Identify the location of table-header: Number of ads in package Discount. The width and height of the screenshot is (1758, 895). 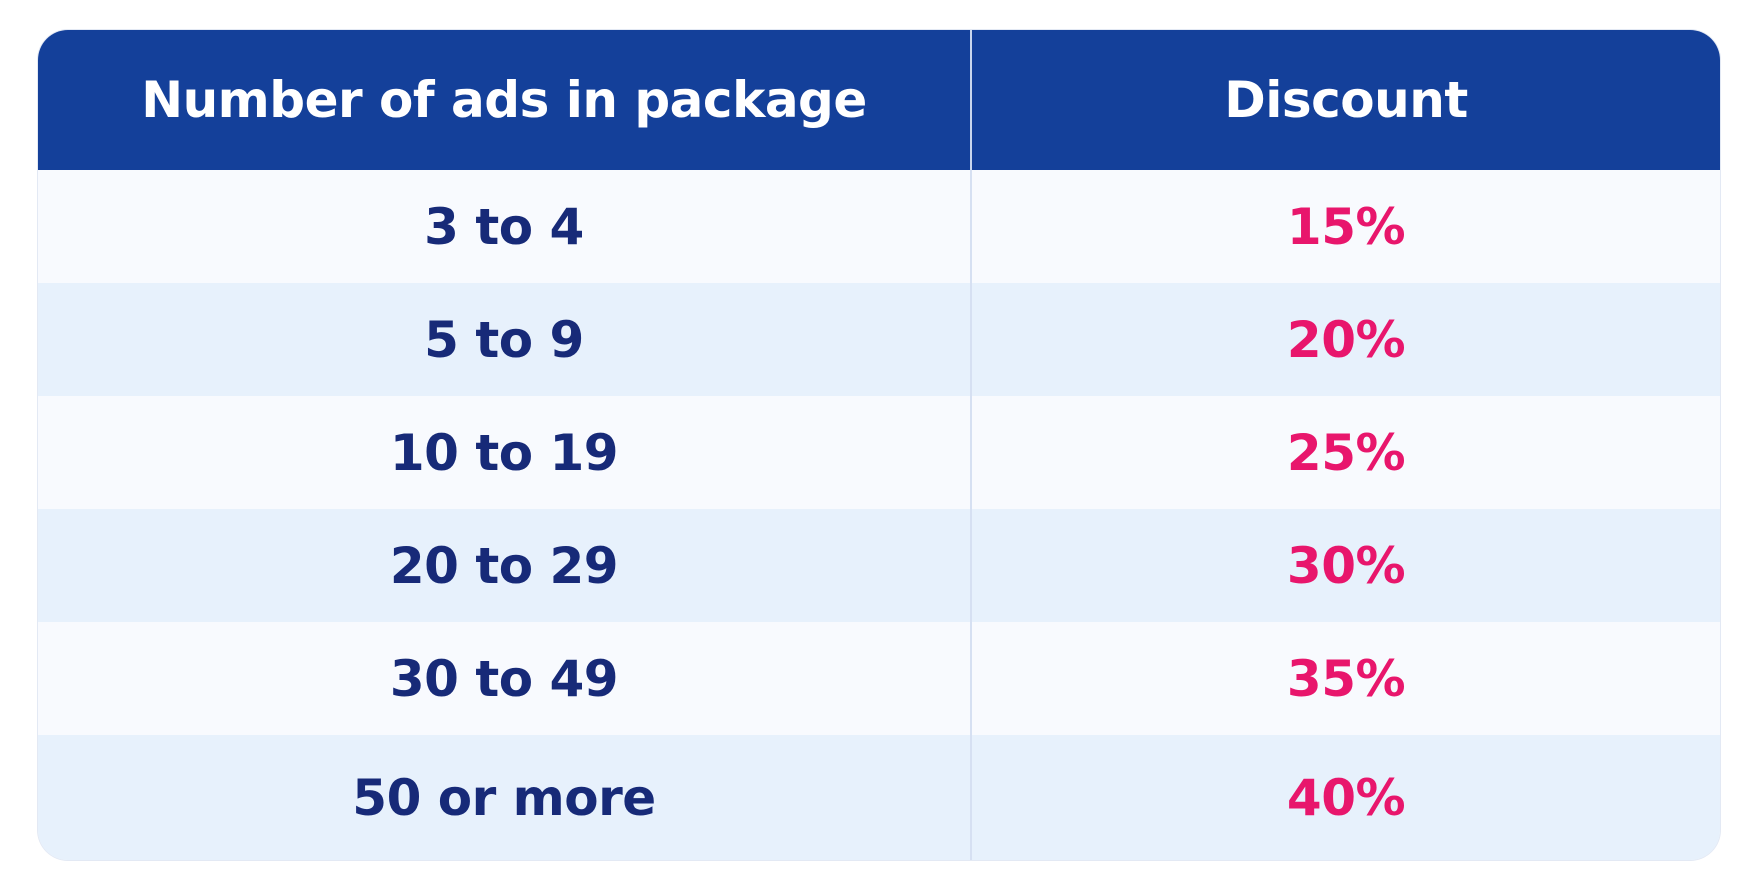
(879, 100).